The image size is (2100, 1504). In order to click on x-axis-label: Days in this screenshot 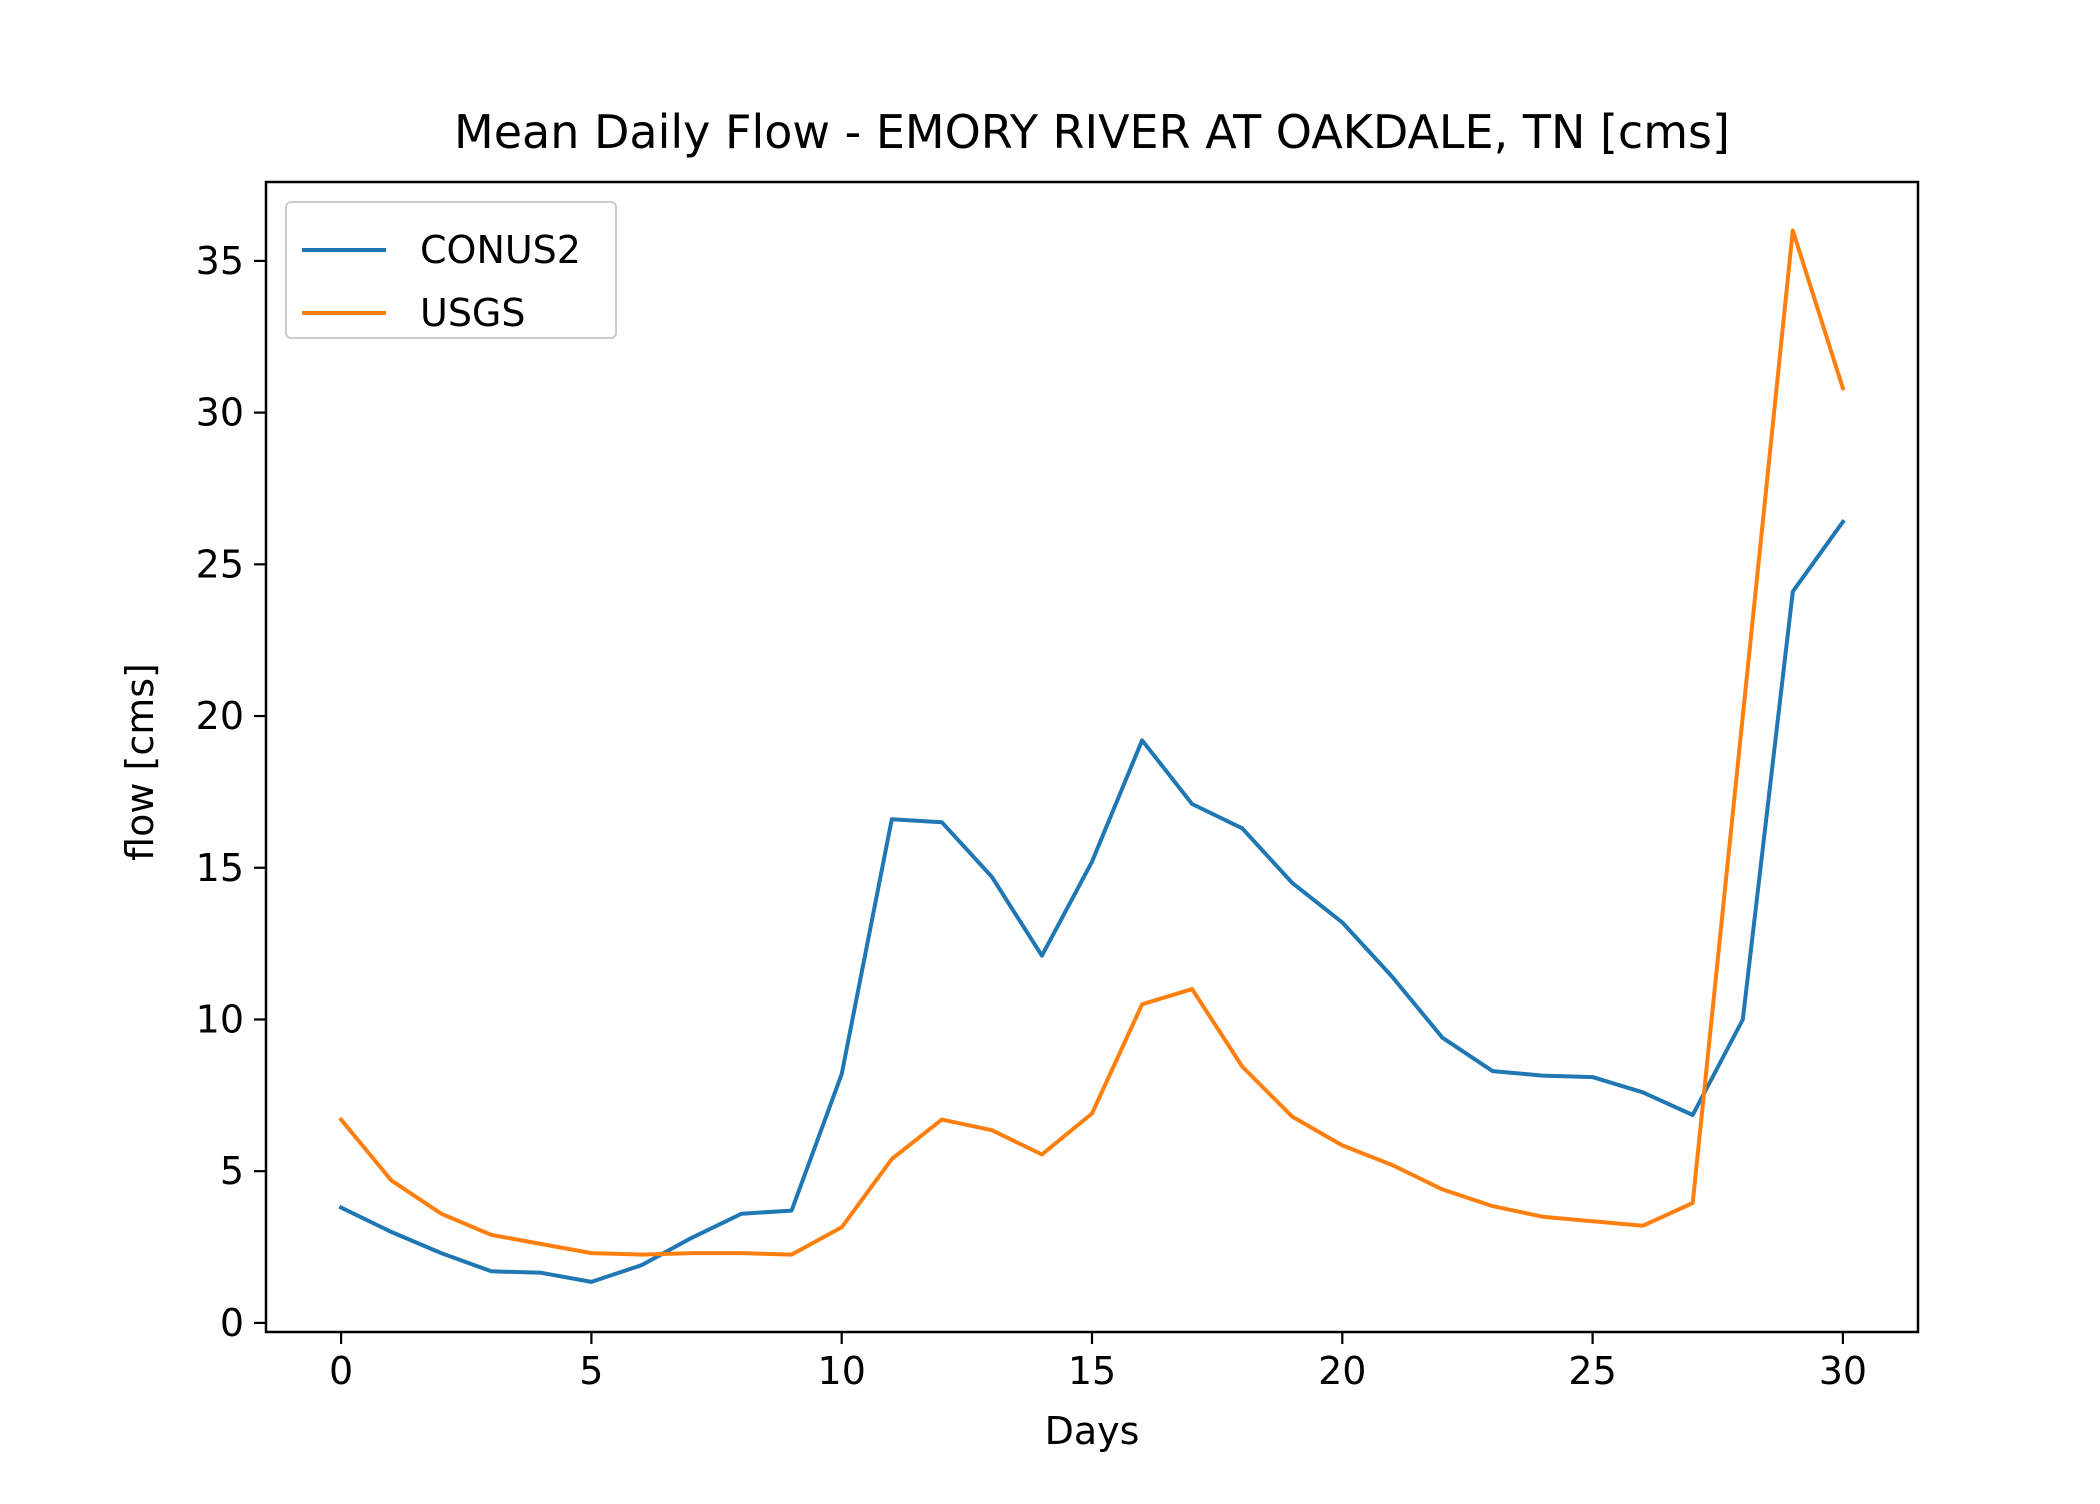, I will do `click(1092, 1431)`.